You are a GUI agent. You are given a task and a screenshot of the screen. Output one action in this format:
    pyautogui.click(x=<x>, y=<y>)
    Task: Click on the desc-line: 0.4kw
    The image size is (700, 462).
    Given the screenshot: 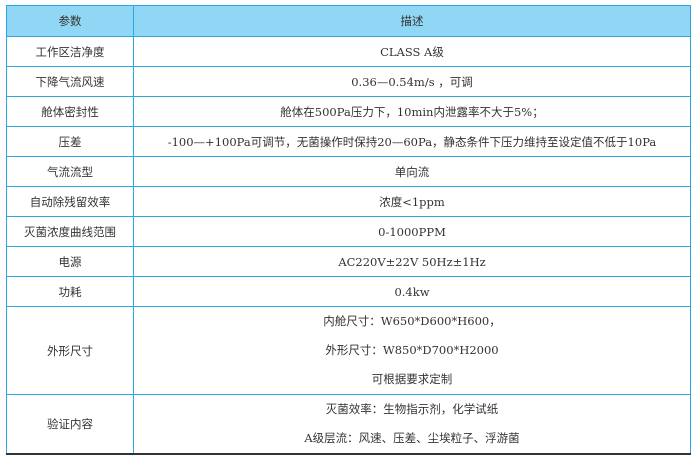 What is the action you would take?
    pyautogui.click(x=412, y=291)
    